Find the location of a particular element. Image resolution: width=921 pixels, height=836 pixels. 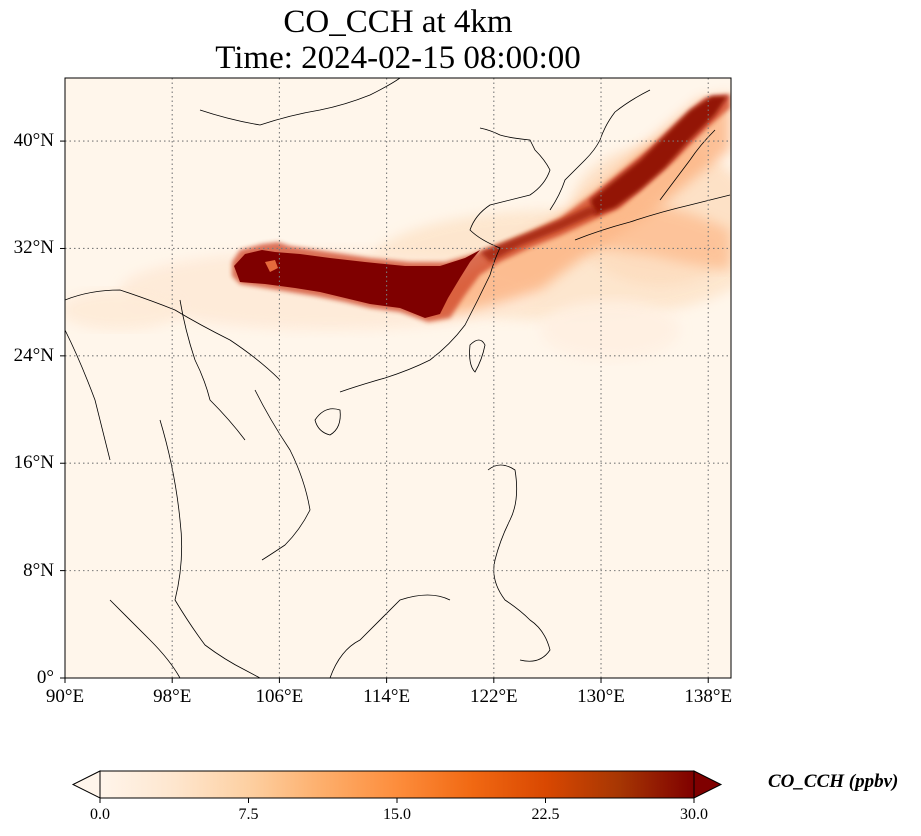

coastline-japan-south is located at coordinates (652, 217).